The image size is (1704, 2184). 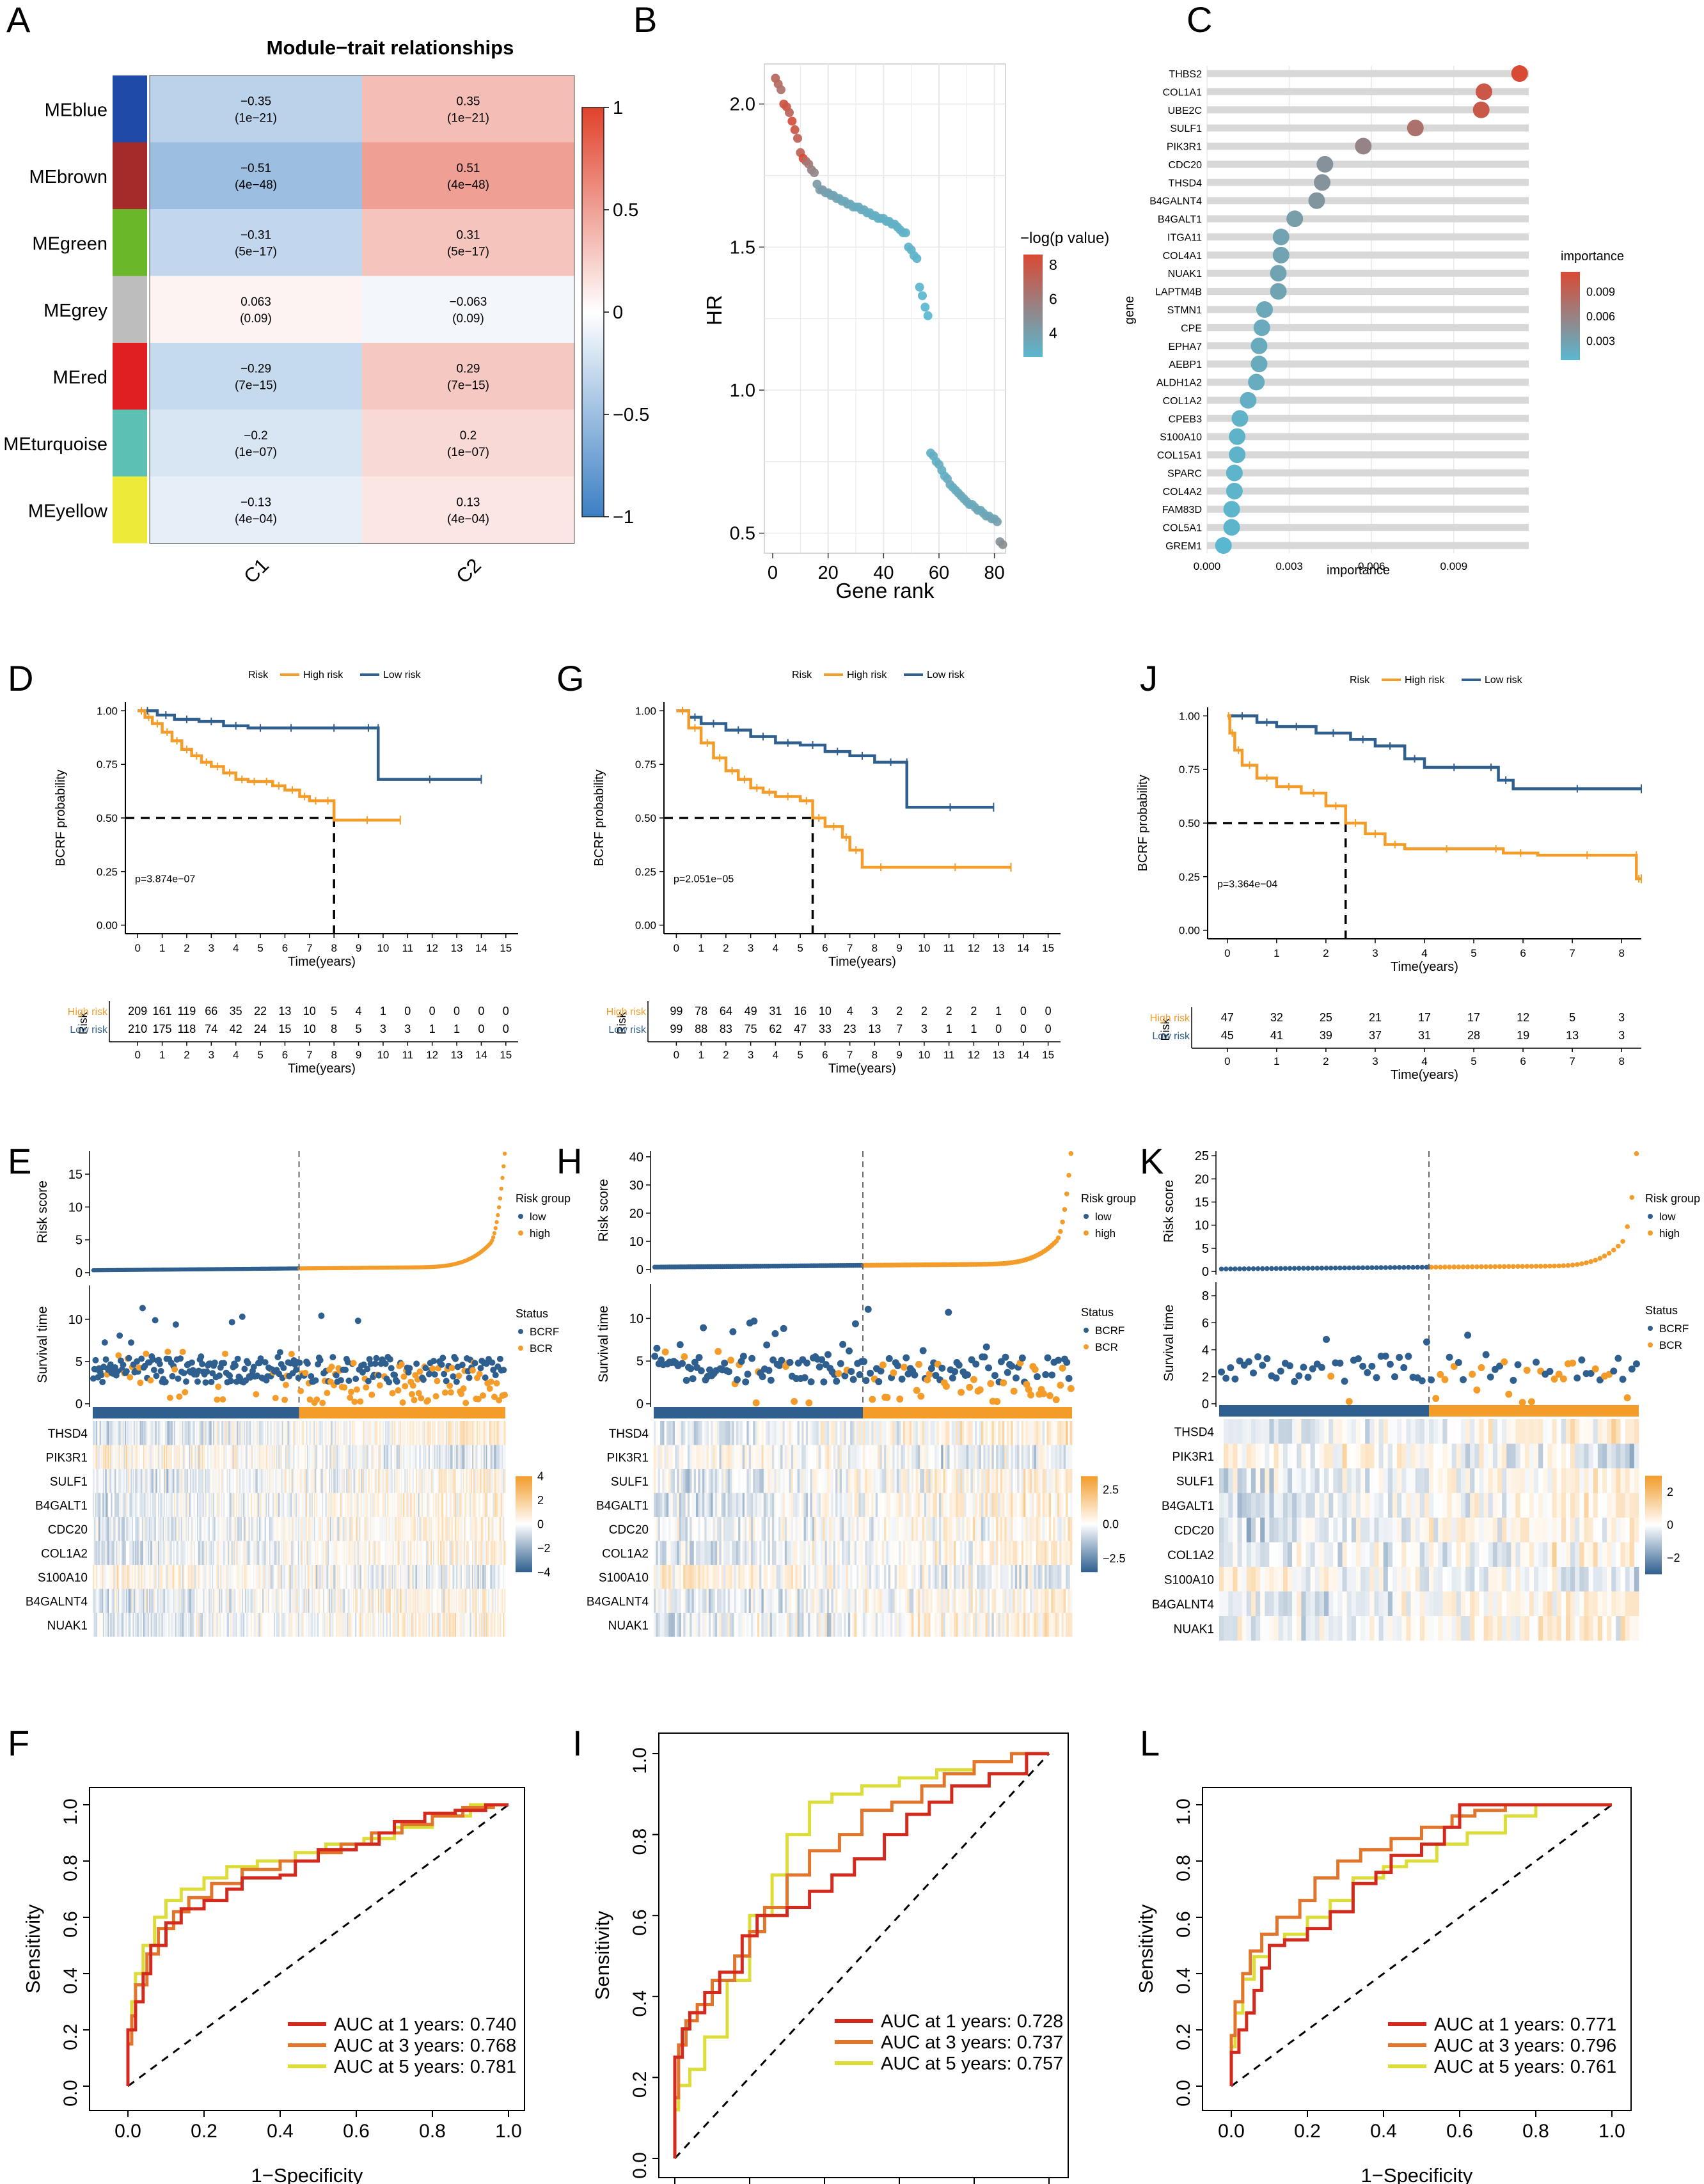 I want to click on gene-label-ITGA11: ITGA11, so click(x=1184, y=237).